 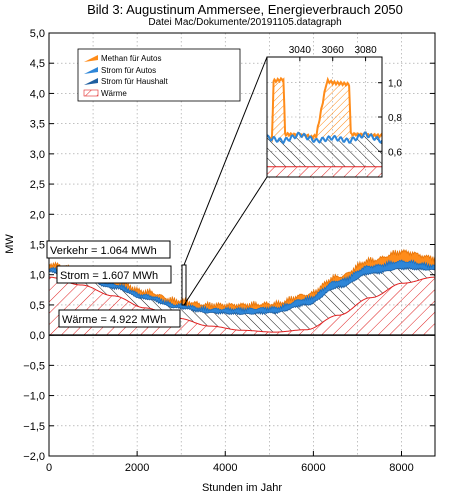 I want to click on inset-x-tick-label-1: 3060, so click(x=333, y=50).